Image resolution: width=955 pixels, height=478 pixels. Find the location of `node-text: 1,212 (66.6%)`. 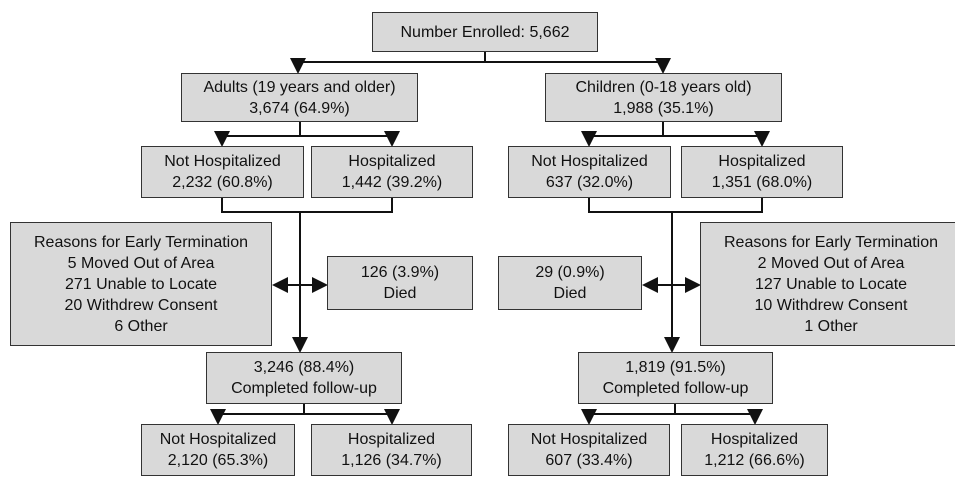

node-text: 1,212 (66.6%) is located at coordinates (754, 460).